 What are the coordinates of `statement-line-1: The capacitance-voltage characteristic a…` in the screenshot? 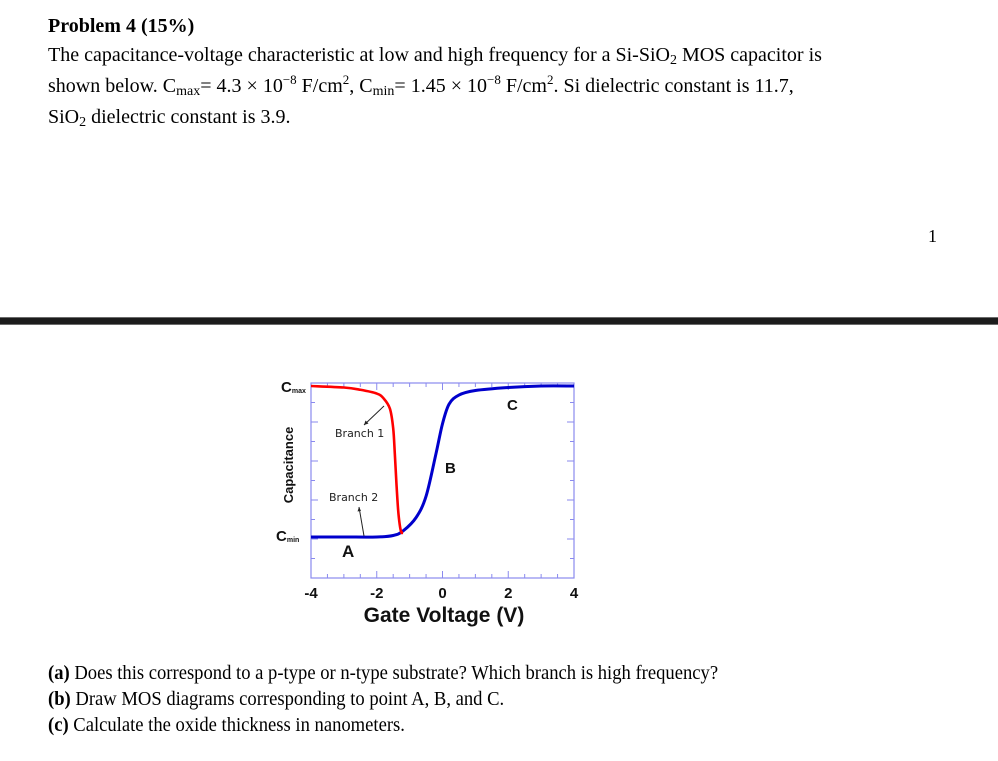 It's located at (435, 56).